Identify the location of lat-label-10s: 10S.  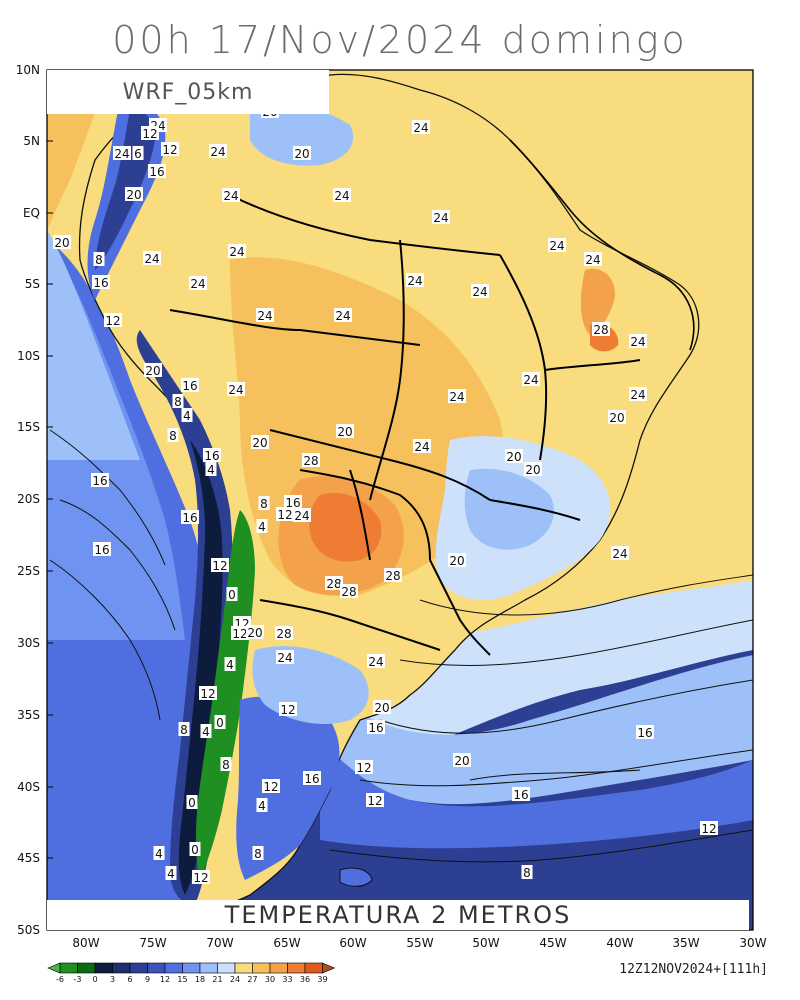
(28, 356).